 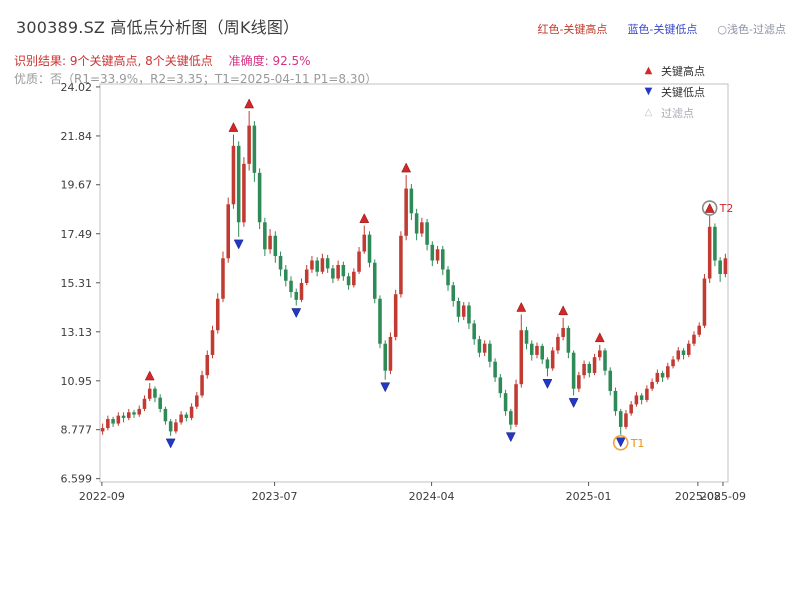 I want to click on top-legend-key-low-label: 蓝色-关键低点, so click(x=662, y=29).